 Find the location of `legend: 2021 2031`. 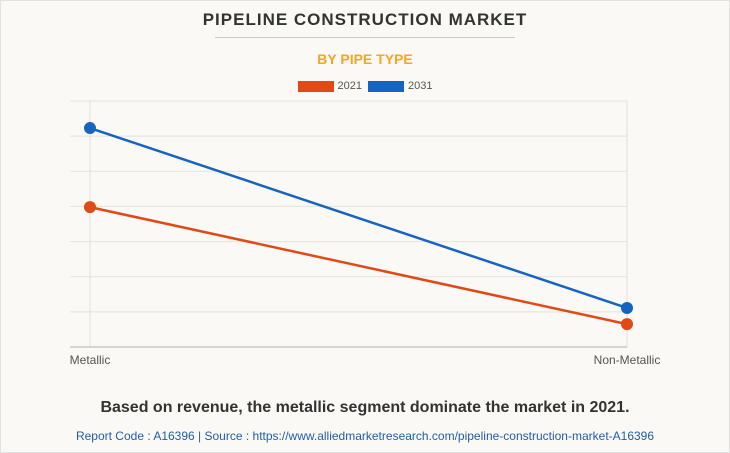

legend: 2021 2031 is located at coordinates (365, 86).